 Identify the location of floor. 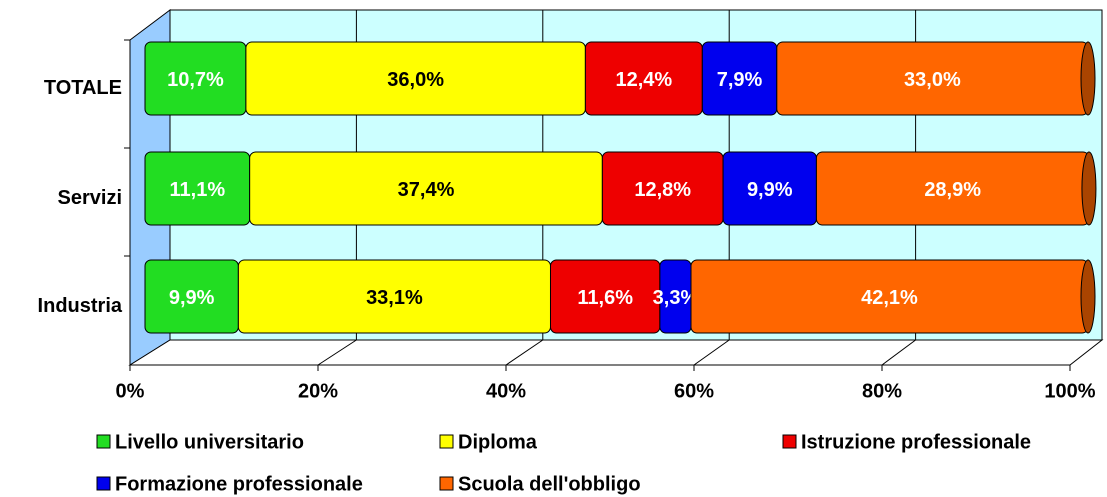
(616, 352).